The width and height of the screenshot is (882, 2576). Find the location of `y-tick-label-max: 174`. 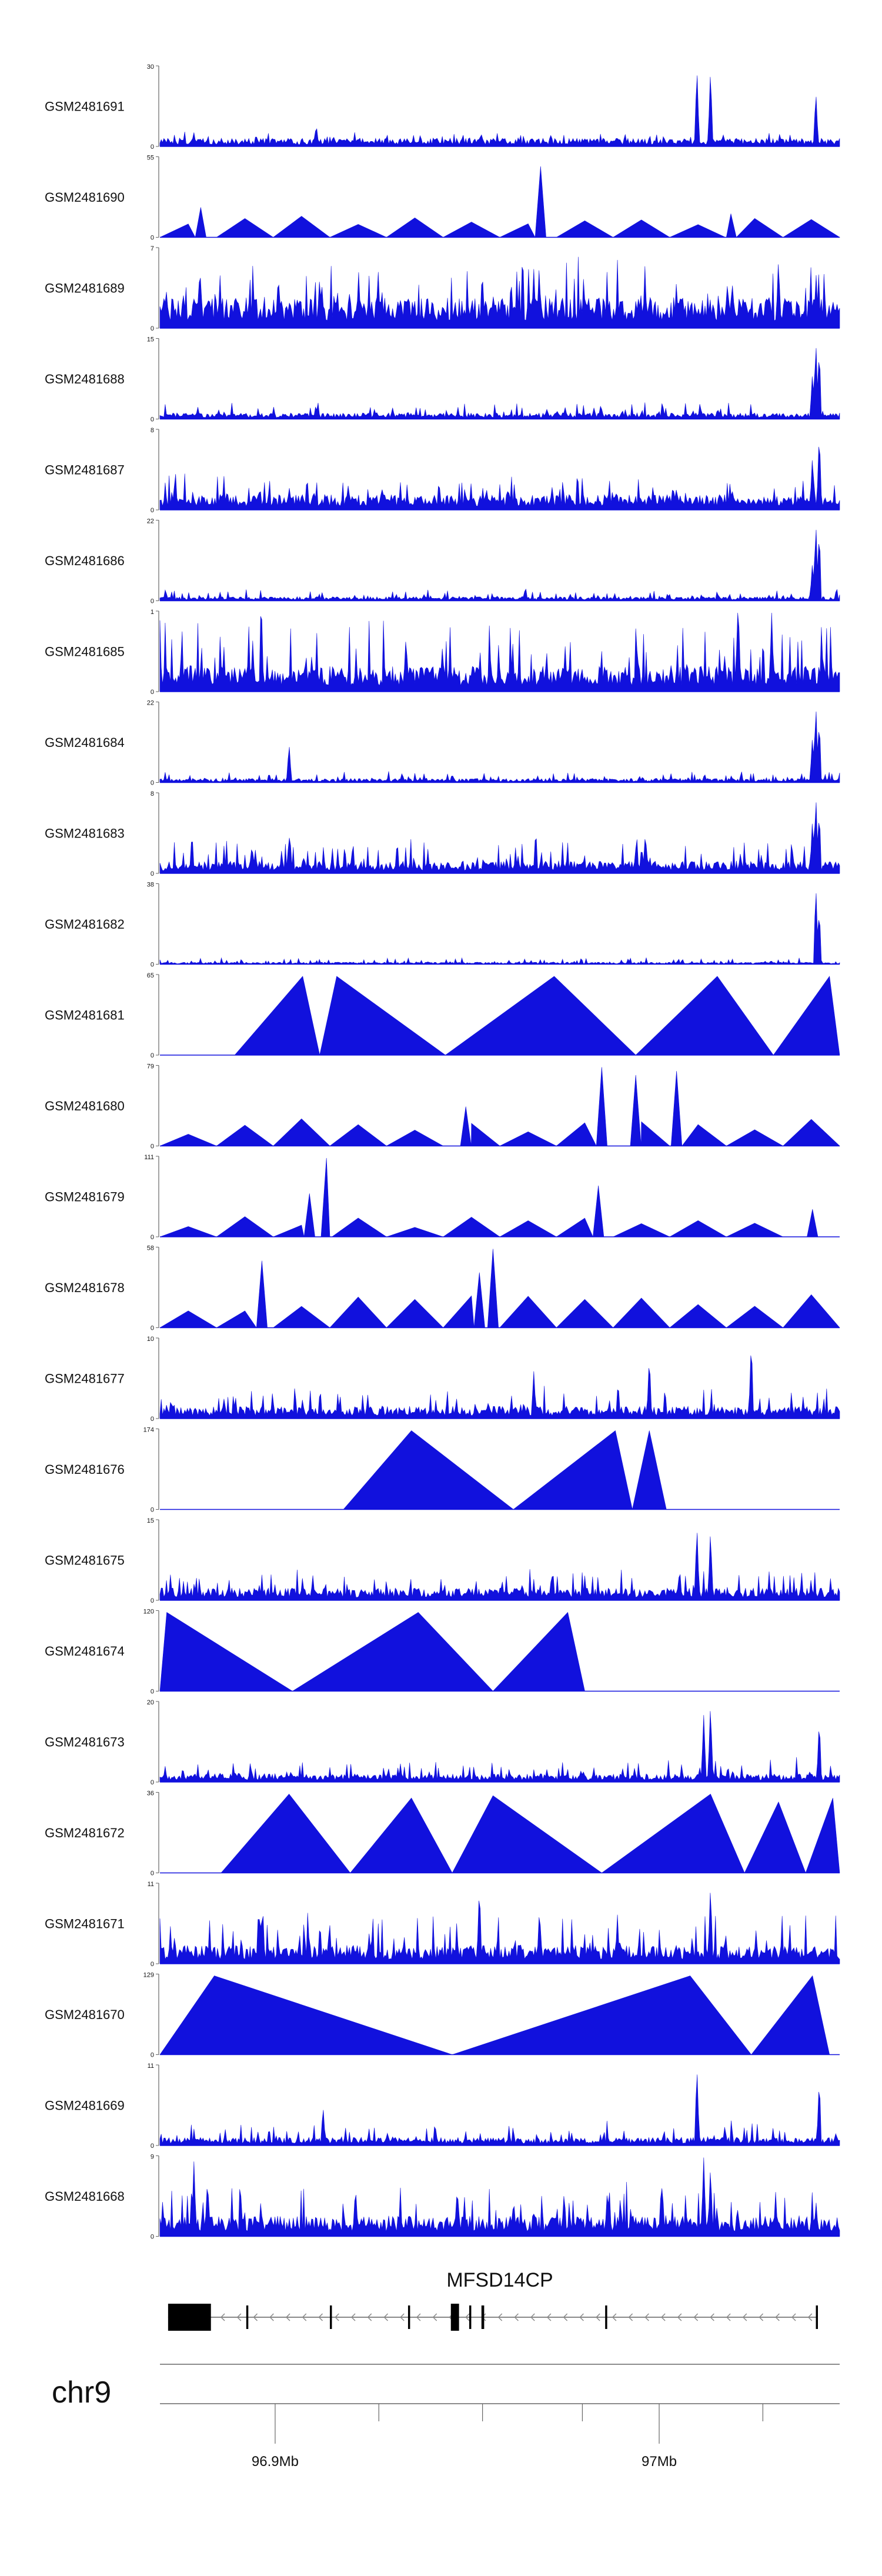

y-tick-label-max: 174 is located at coordinates (148, 1430).